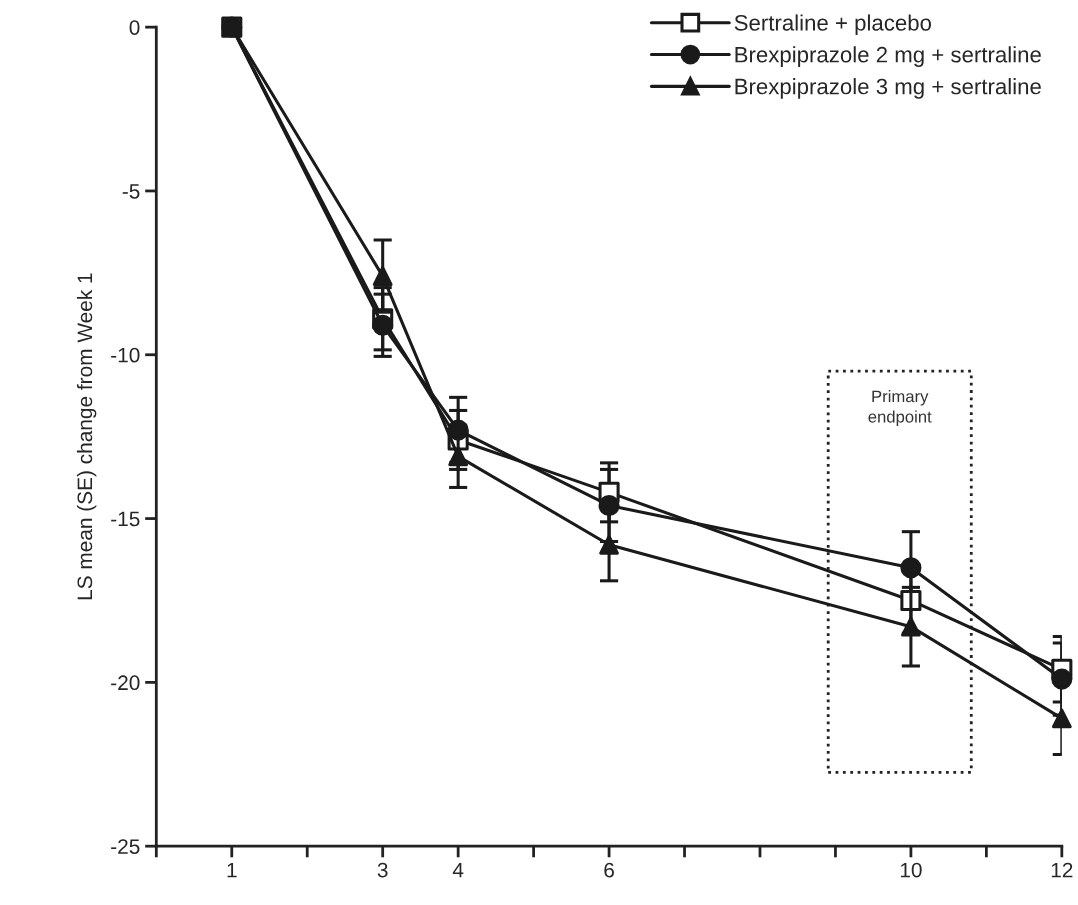 The image size is (1078, 905). I want to click on x-tick-label: 4, so click(458, 870).